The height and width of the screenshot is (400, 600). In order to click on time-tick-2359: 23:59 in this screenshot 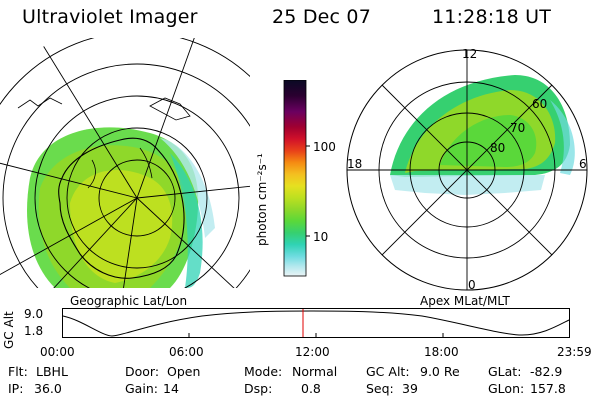, I will do `click(574, 352)`.